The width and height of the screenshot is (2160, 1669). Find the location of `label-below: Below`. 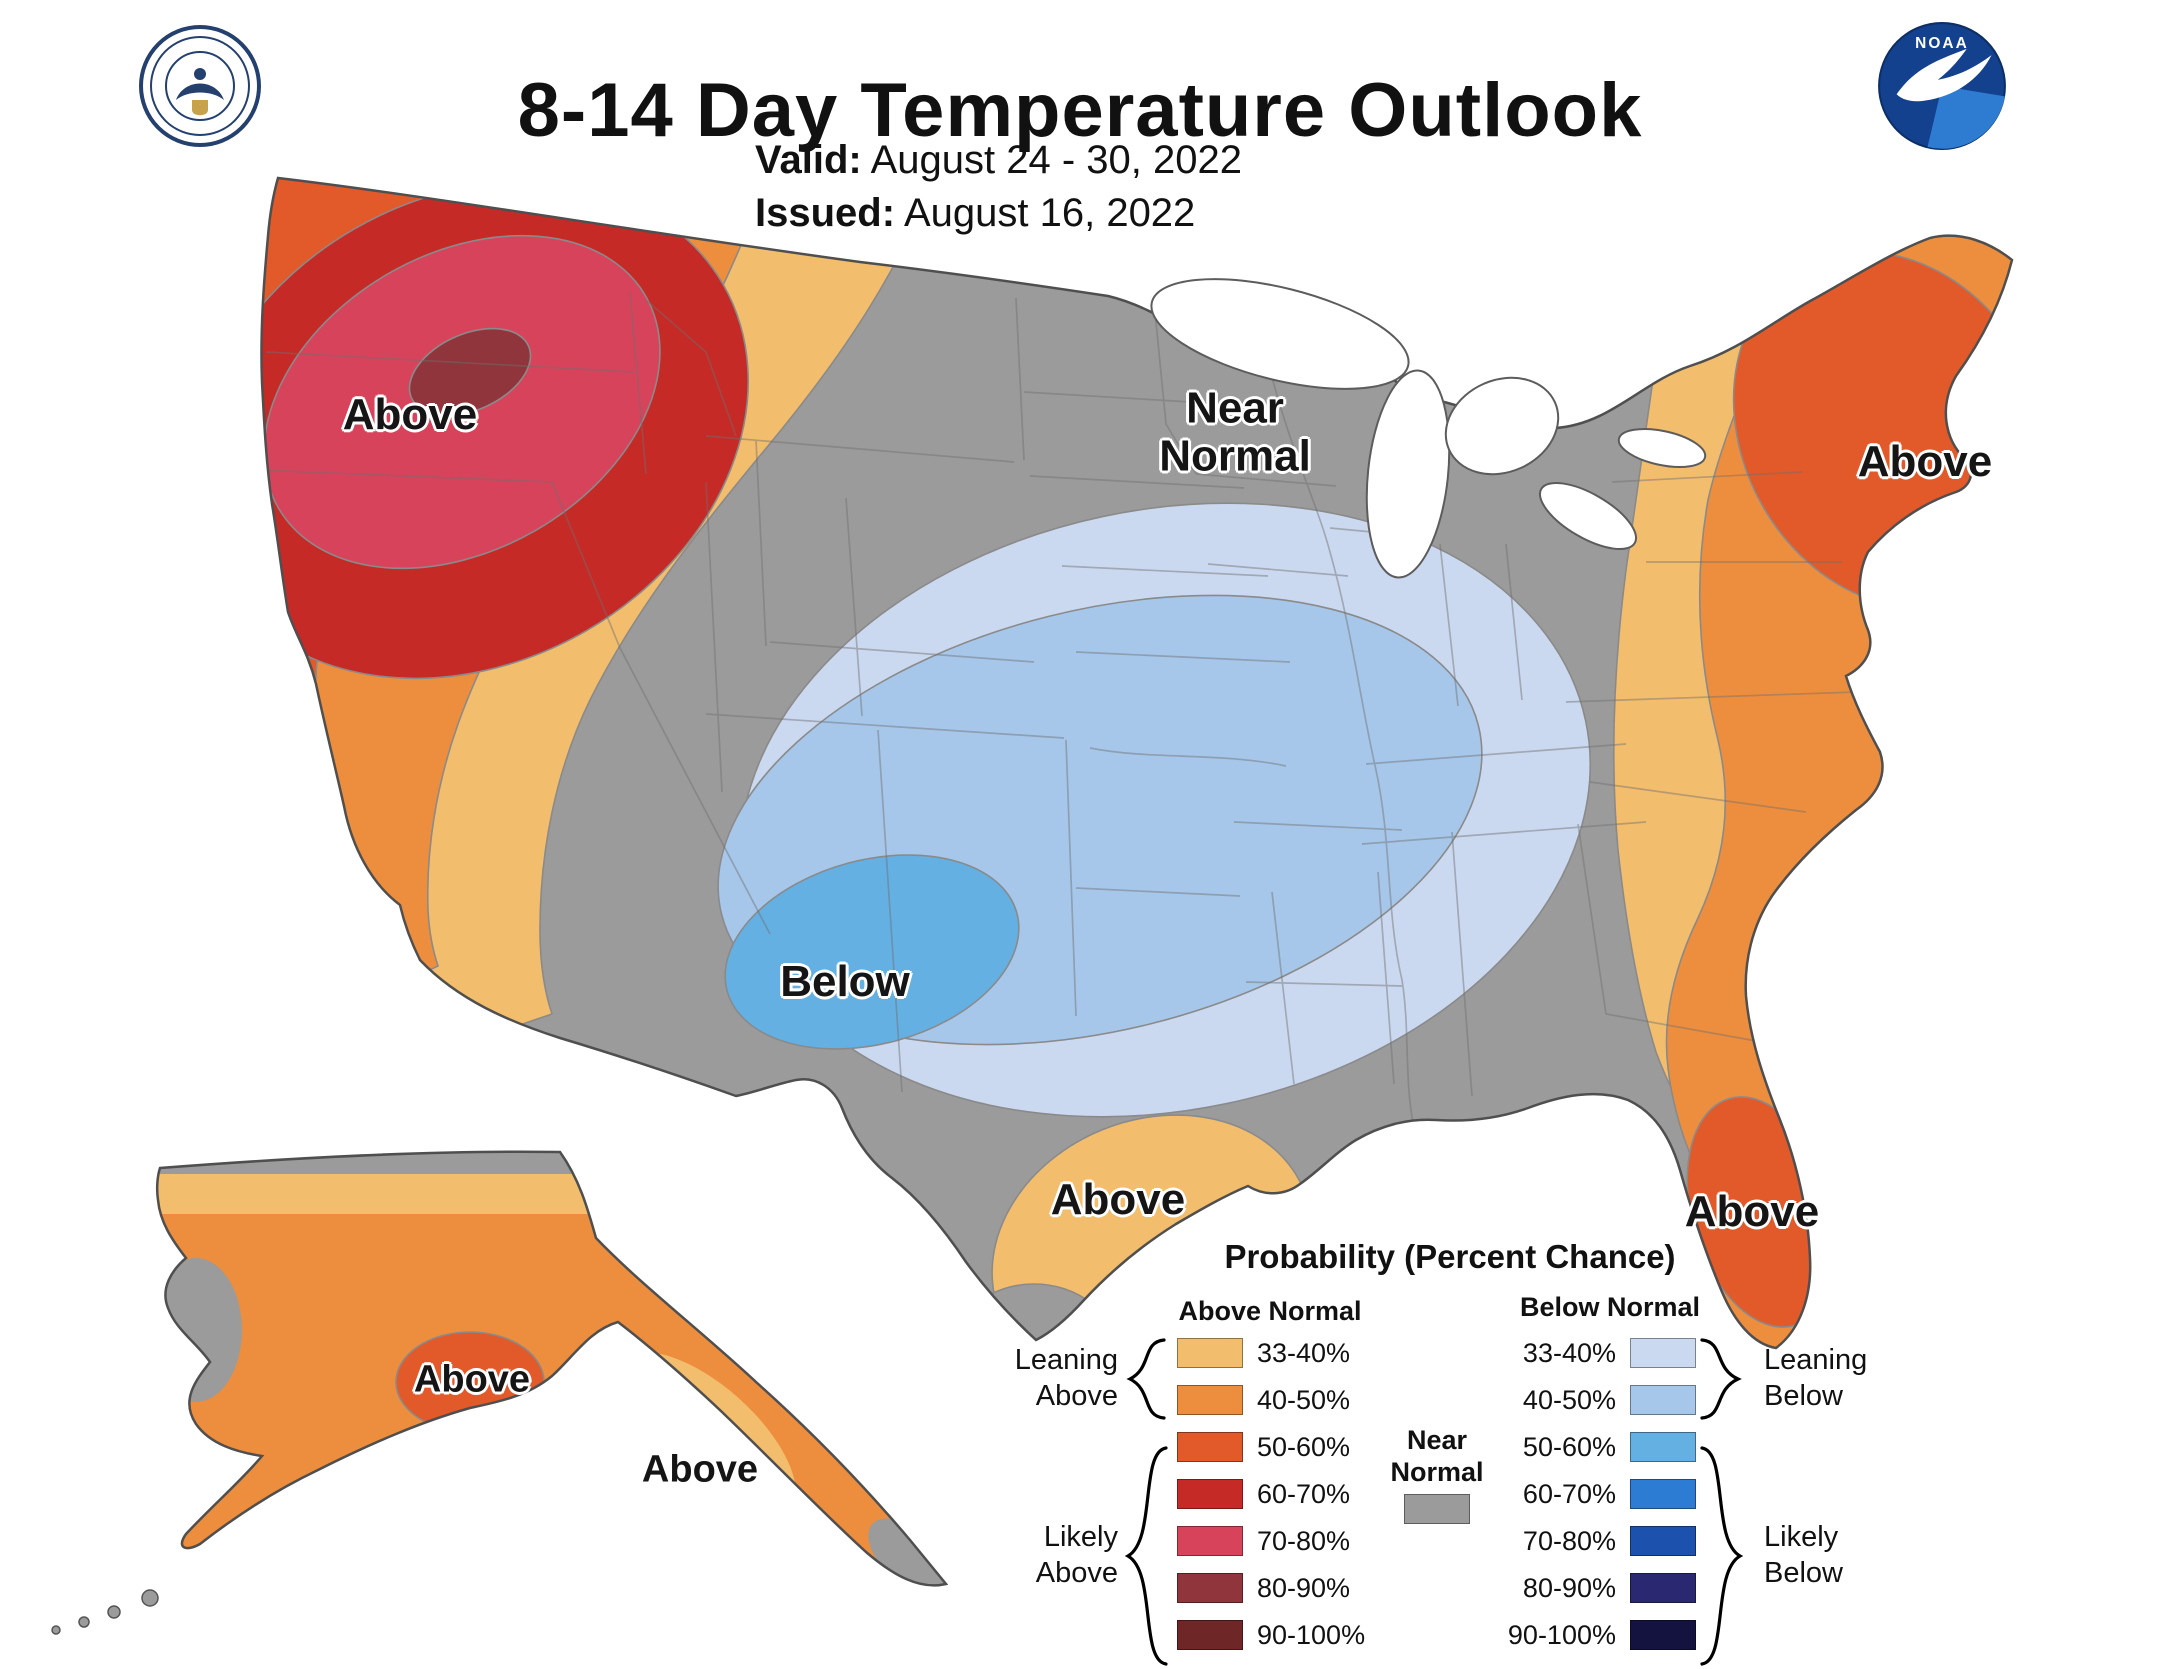

label-below: Below is located at coordinates (845, 982).